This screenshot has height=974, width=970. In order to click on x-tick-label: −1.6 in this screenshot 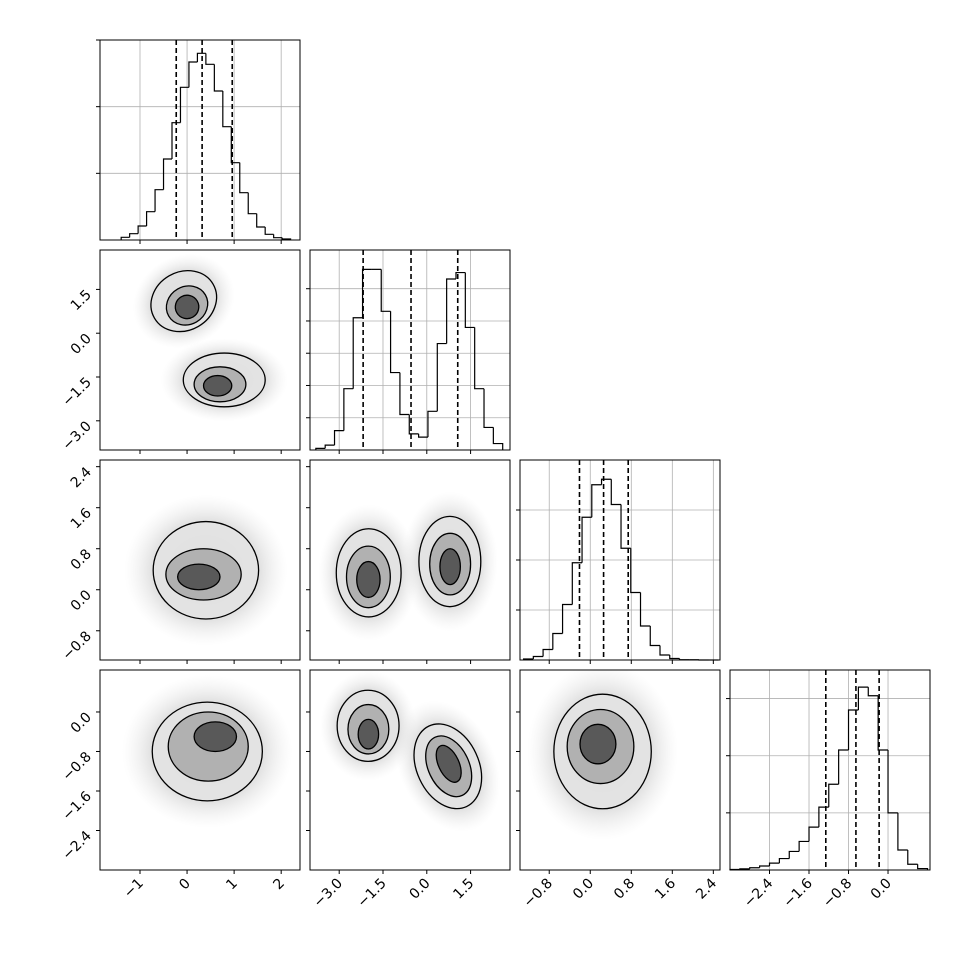, I will do `click(797, 892)`.